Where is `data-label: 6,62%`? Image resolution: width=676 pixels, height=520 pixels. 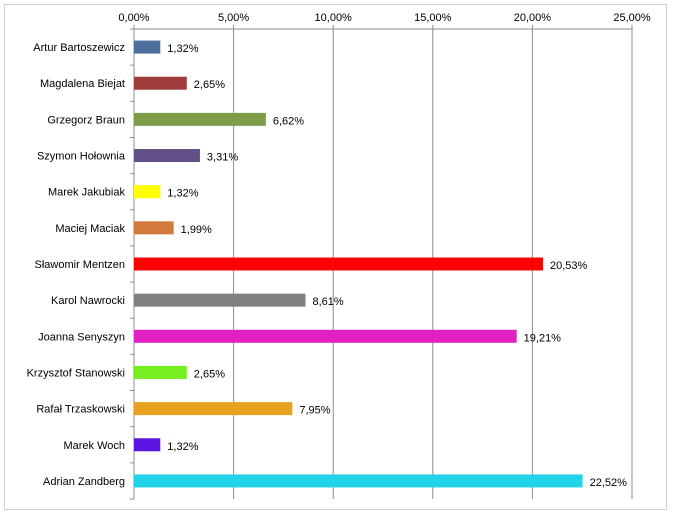 data-label: 6,62% is located at coordinates (288, 121).